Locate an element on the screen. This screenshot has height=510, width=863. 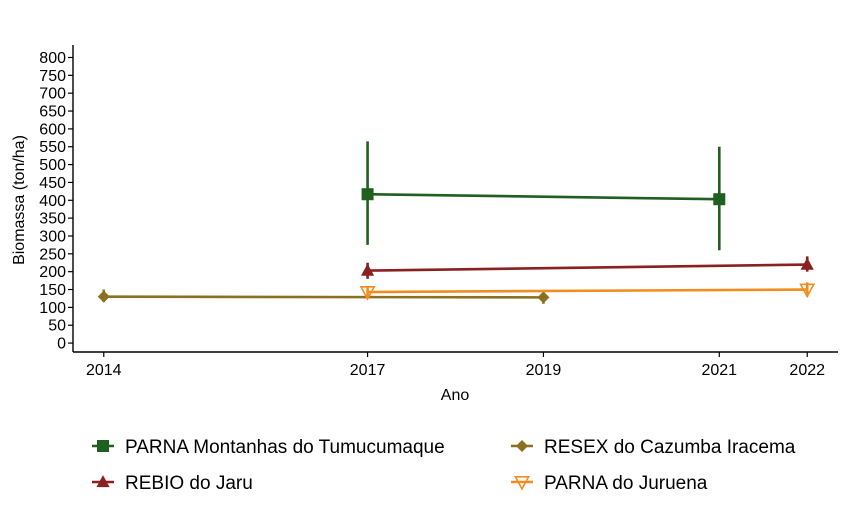
y-tick-label: 50 is located at coordinates (57, 326).